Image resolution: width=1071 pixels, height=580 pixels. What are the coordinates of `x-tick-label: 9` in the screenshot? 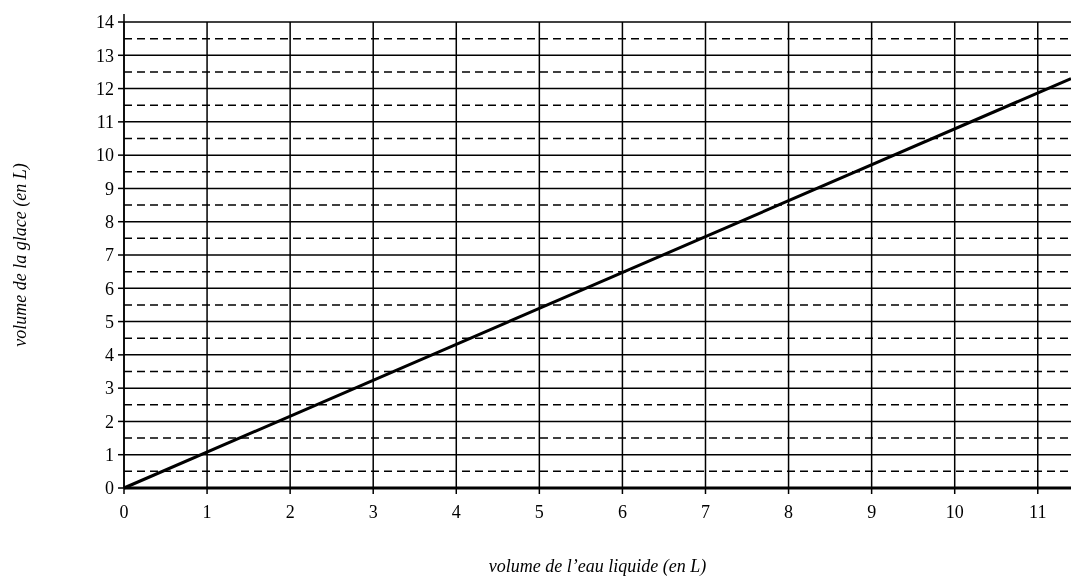 It's located at (872, 512).